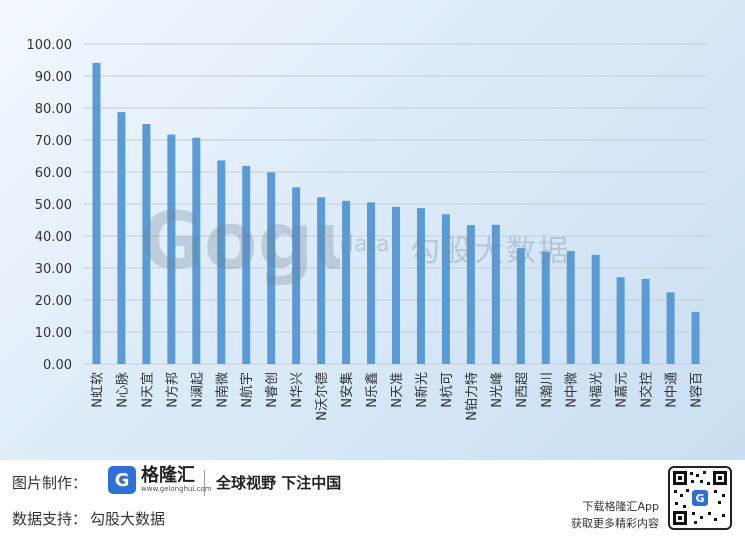 This screenshot has height=537, width=745. I want to click on y-tick-label: 10.00, so click(53, 333).